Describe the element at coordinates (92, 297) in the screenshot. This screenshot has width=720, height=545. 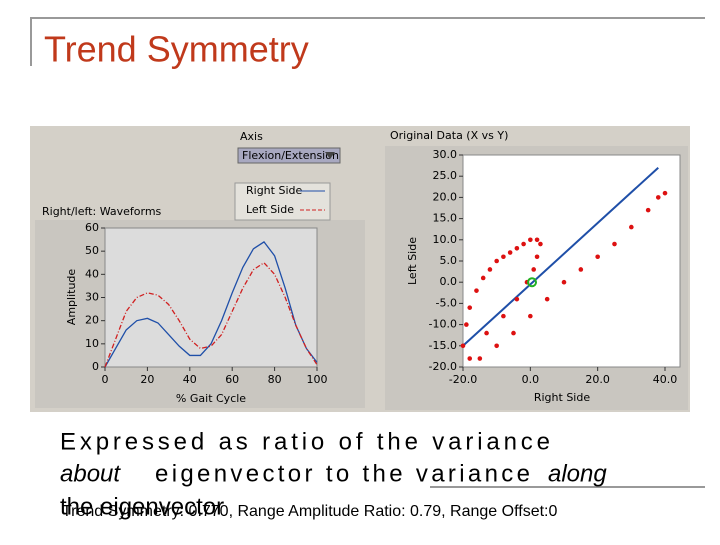
I see `y-tick-label: 30` at that location.